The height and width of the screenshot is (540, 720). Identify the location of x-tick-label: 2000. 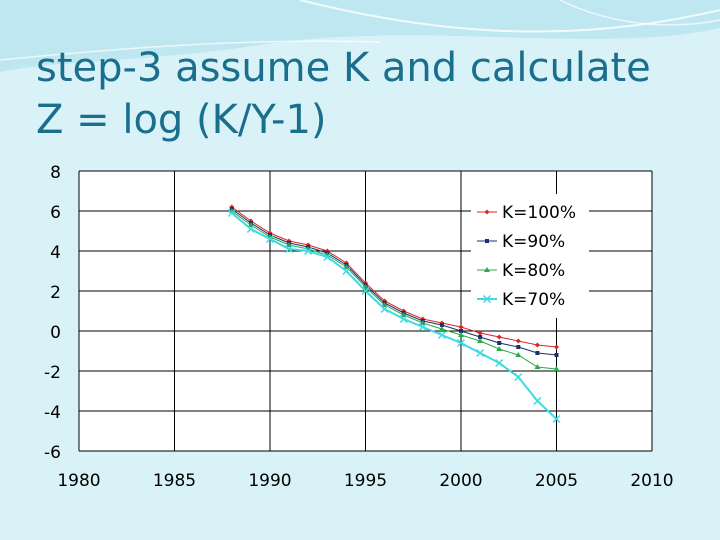
(460, 481).